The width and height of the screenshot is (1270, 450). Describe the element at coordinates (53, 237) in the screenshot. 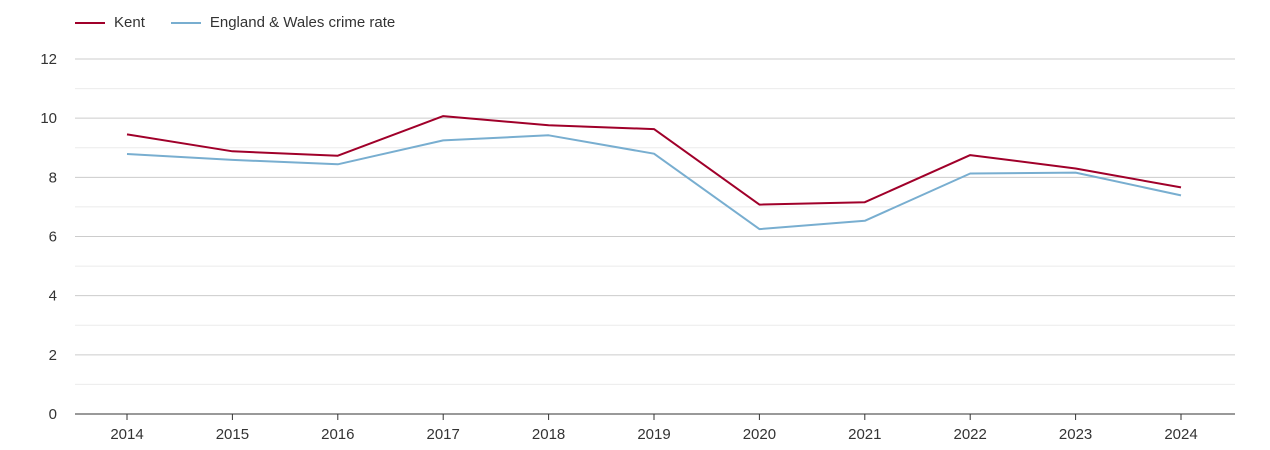

I see `y-tick-label: 6` at that location.